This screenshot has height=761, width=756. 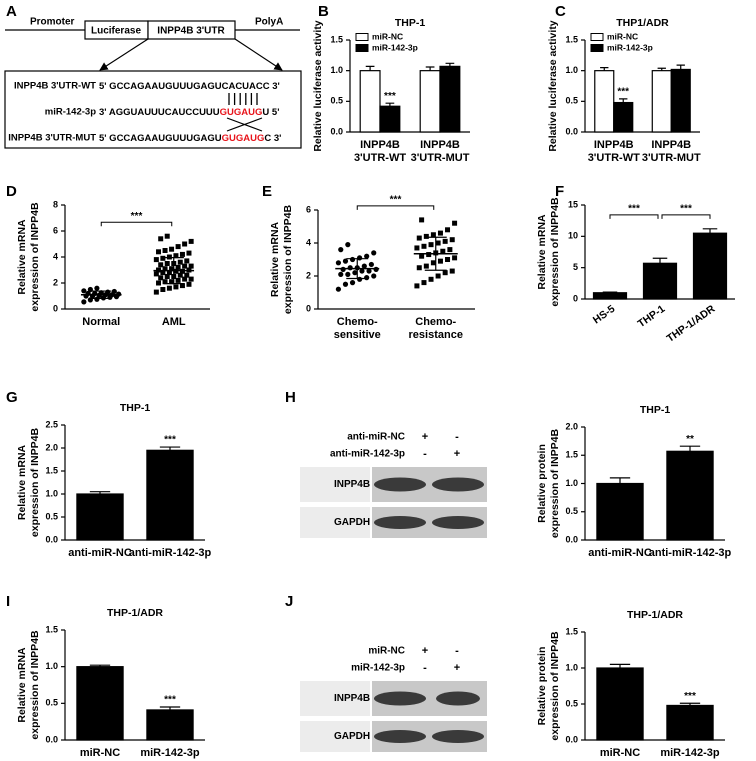 I want to click on sequence-part: U 5', so click(x=270, y=112).